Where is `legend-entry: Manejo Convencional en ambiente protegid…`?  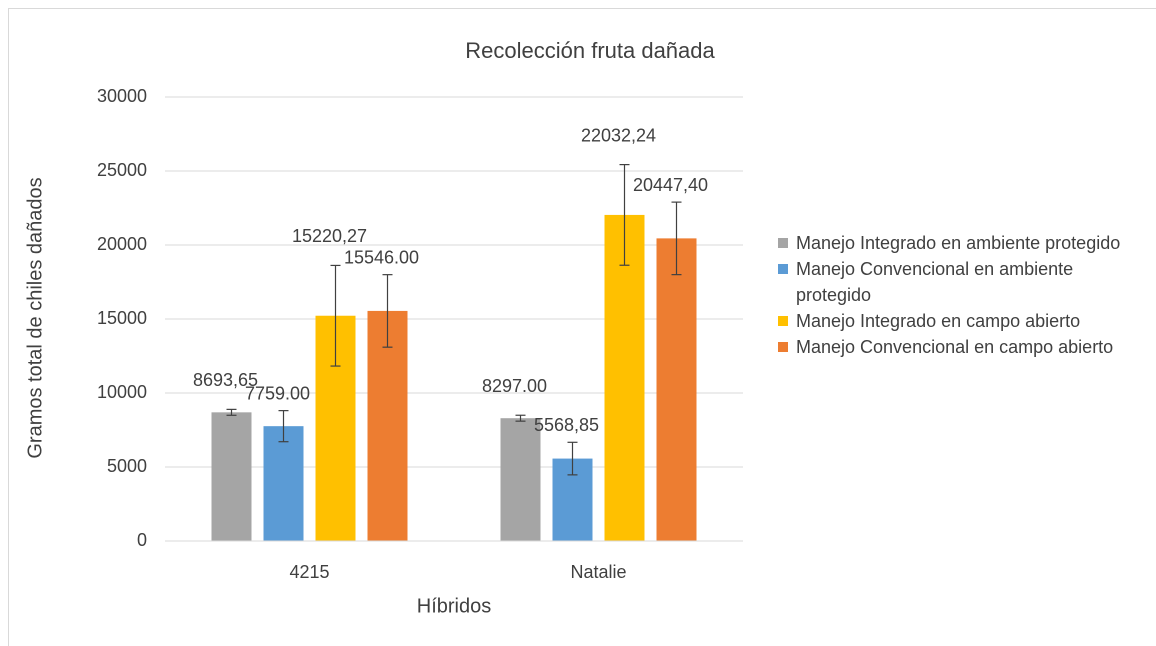 legend-entry: Manejo Convencional en ambiente protegid… is located at coordinates (963, 282).